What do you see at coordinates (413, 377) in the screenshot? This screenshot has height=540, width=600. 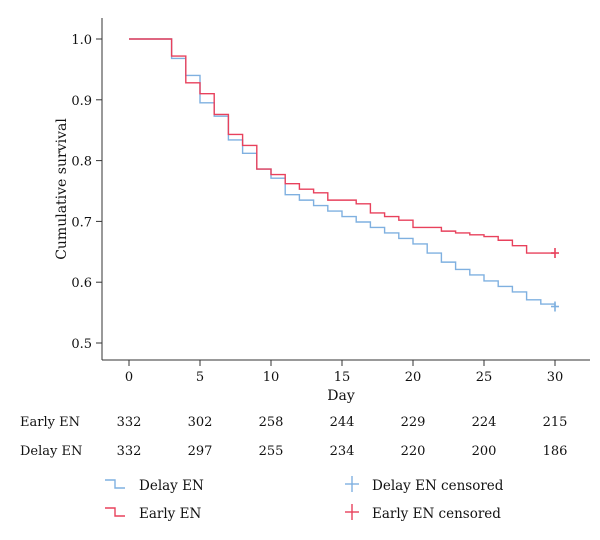 I see `x-tick-label: 20` at bounding box center [413, 377].